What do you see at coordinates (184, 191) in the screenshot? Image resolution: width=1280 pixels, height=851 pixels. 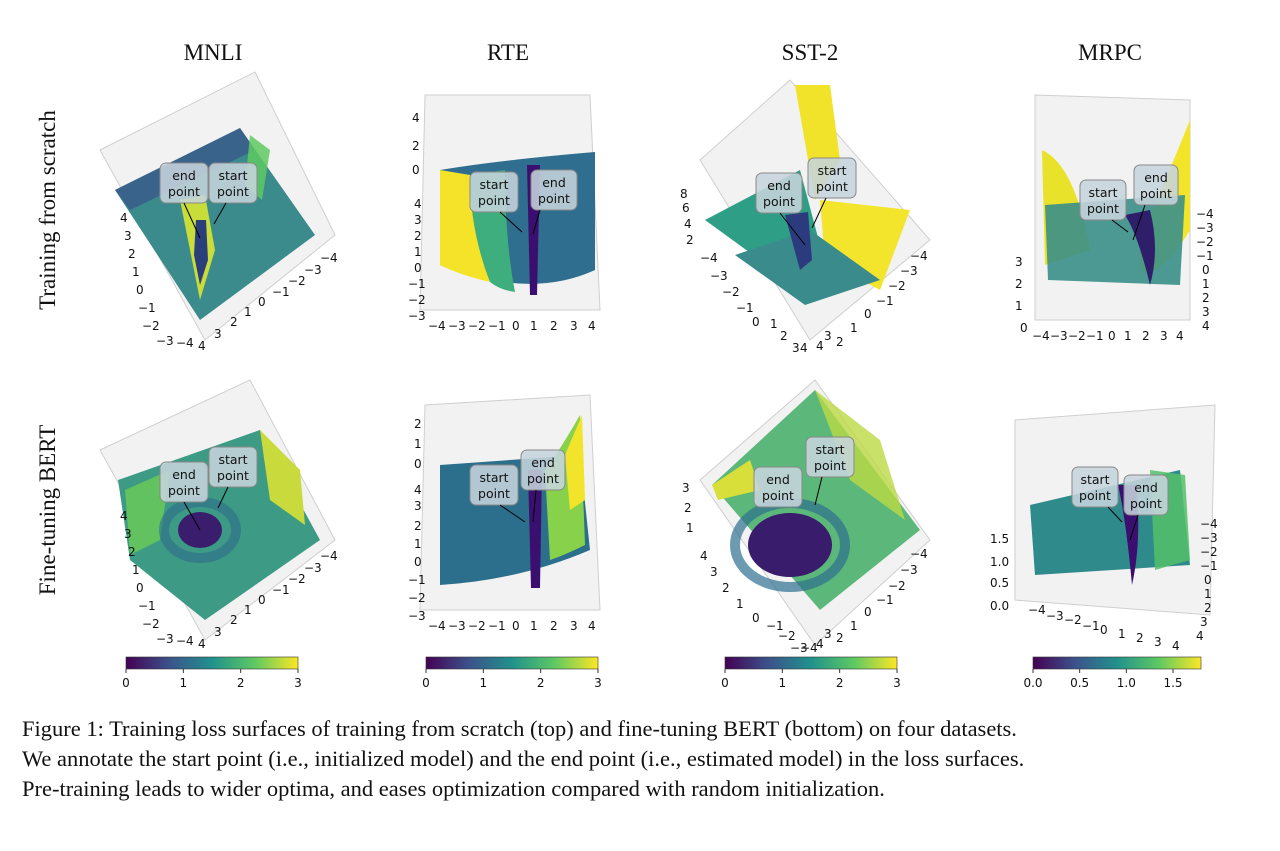 I see `end-label-2: point` at bounding box center [184, 191].